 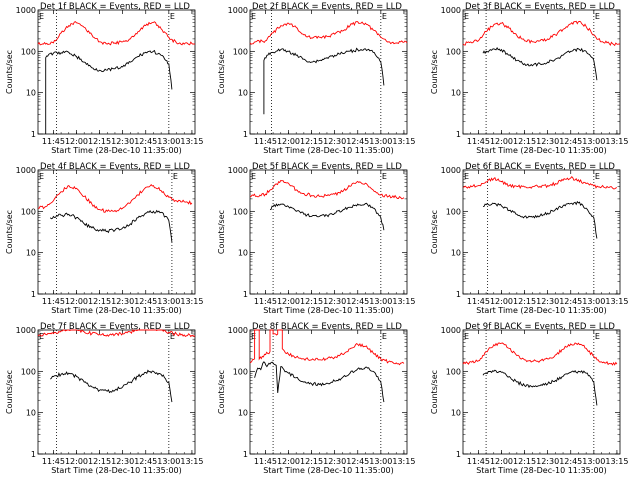 What do you see at coordinates (115, 327) in the screenshot?
I see `chart-title: Det 7f BLACK = Events, RED = LLD` at bounding box center [115, 327].